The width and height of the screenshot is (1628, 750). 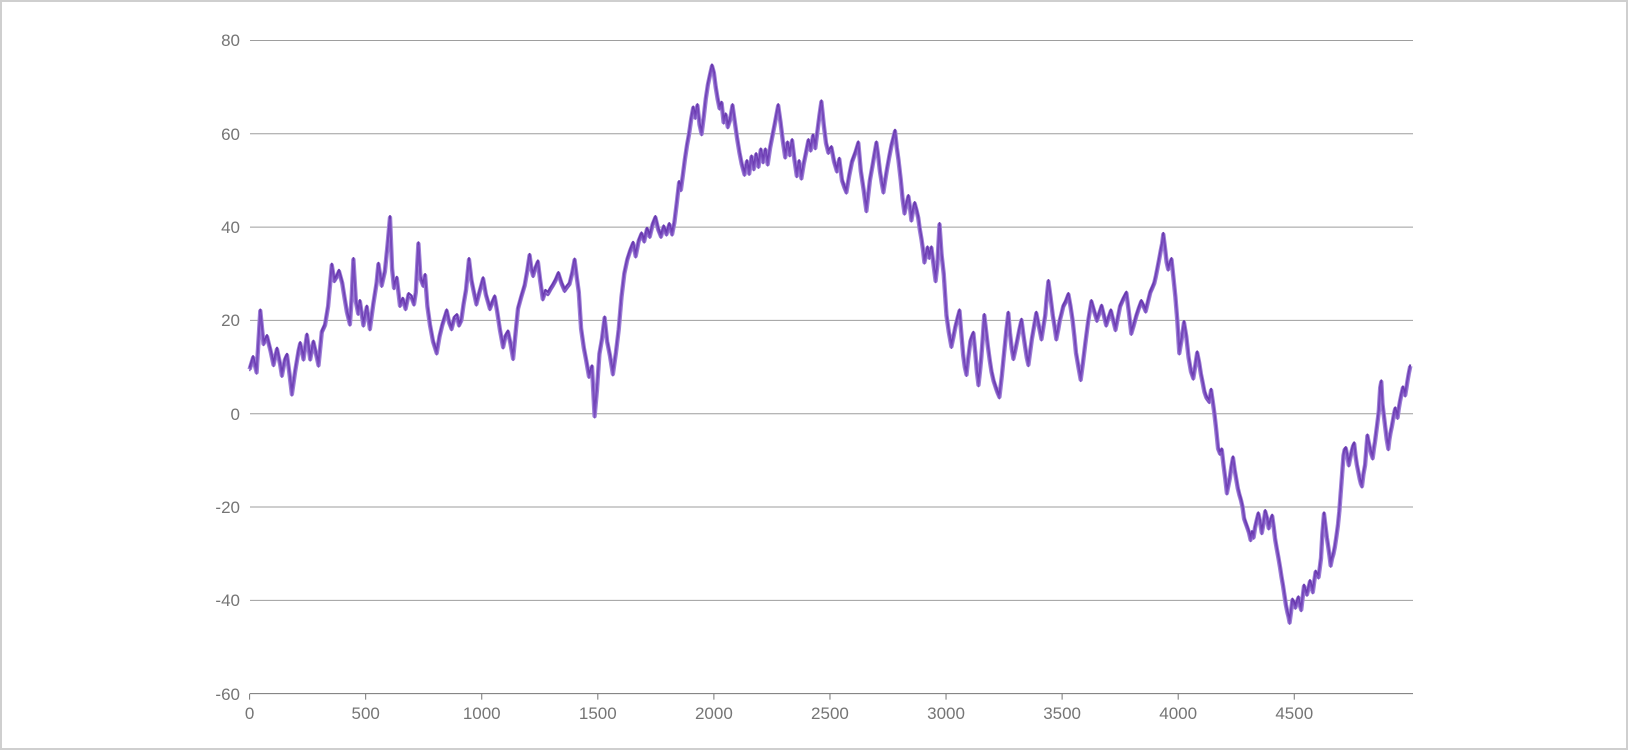 I want to click on y-axis-tick-label: 0, so click(x=235, y=414).